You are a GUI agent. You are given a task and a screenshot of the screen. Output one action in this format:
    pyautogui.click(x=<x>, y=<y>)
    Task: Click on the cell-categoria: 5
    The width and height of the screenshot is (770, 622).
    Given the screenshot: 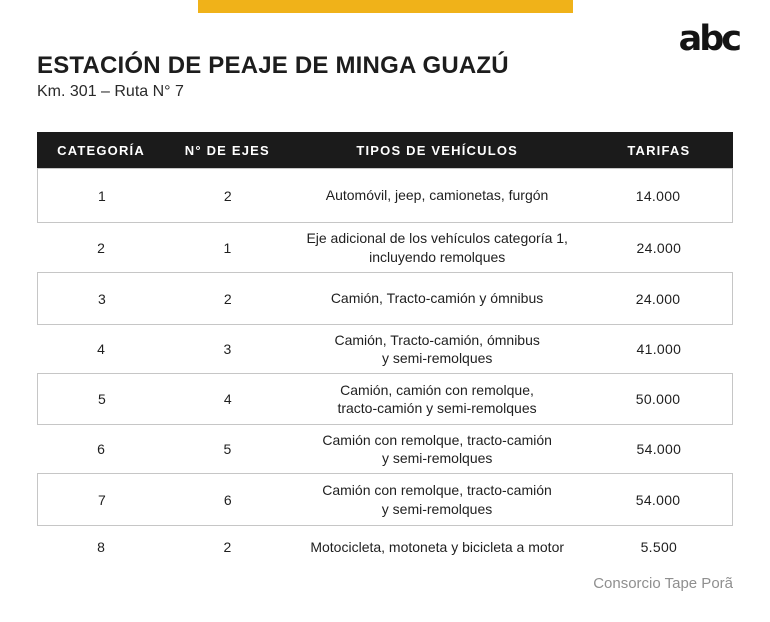 What is the action you would take?
    pyautogui.click(x=101, y=399)
    